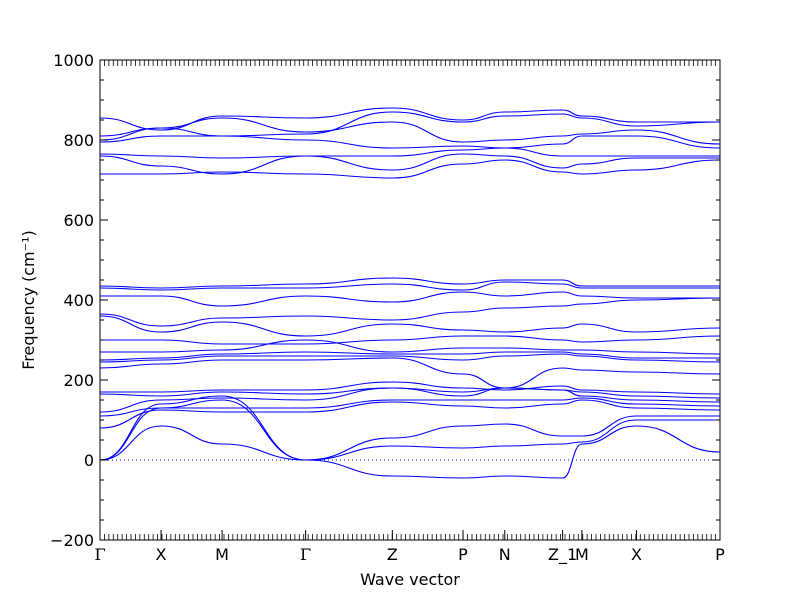  Describe the element at coordinates (78, 380) in the screenshot. I see `y-tick-label: 200` at that location.